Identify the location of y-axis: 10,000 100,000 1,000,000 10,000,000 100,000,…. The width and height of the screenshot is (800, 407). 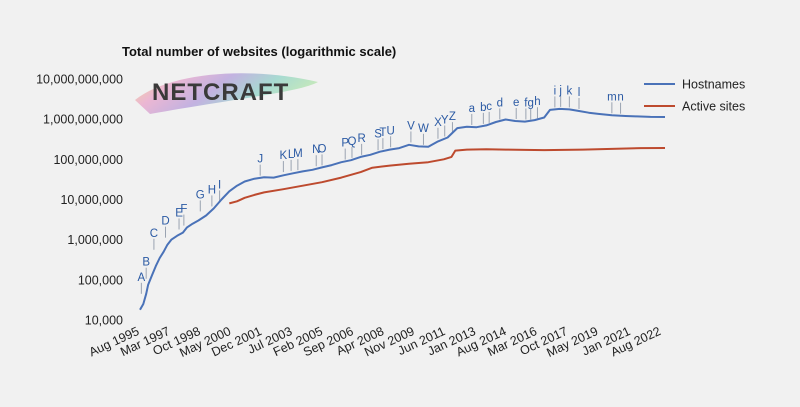
(79, 200).